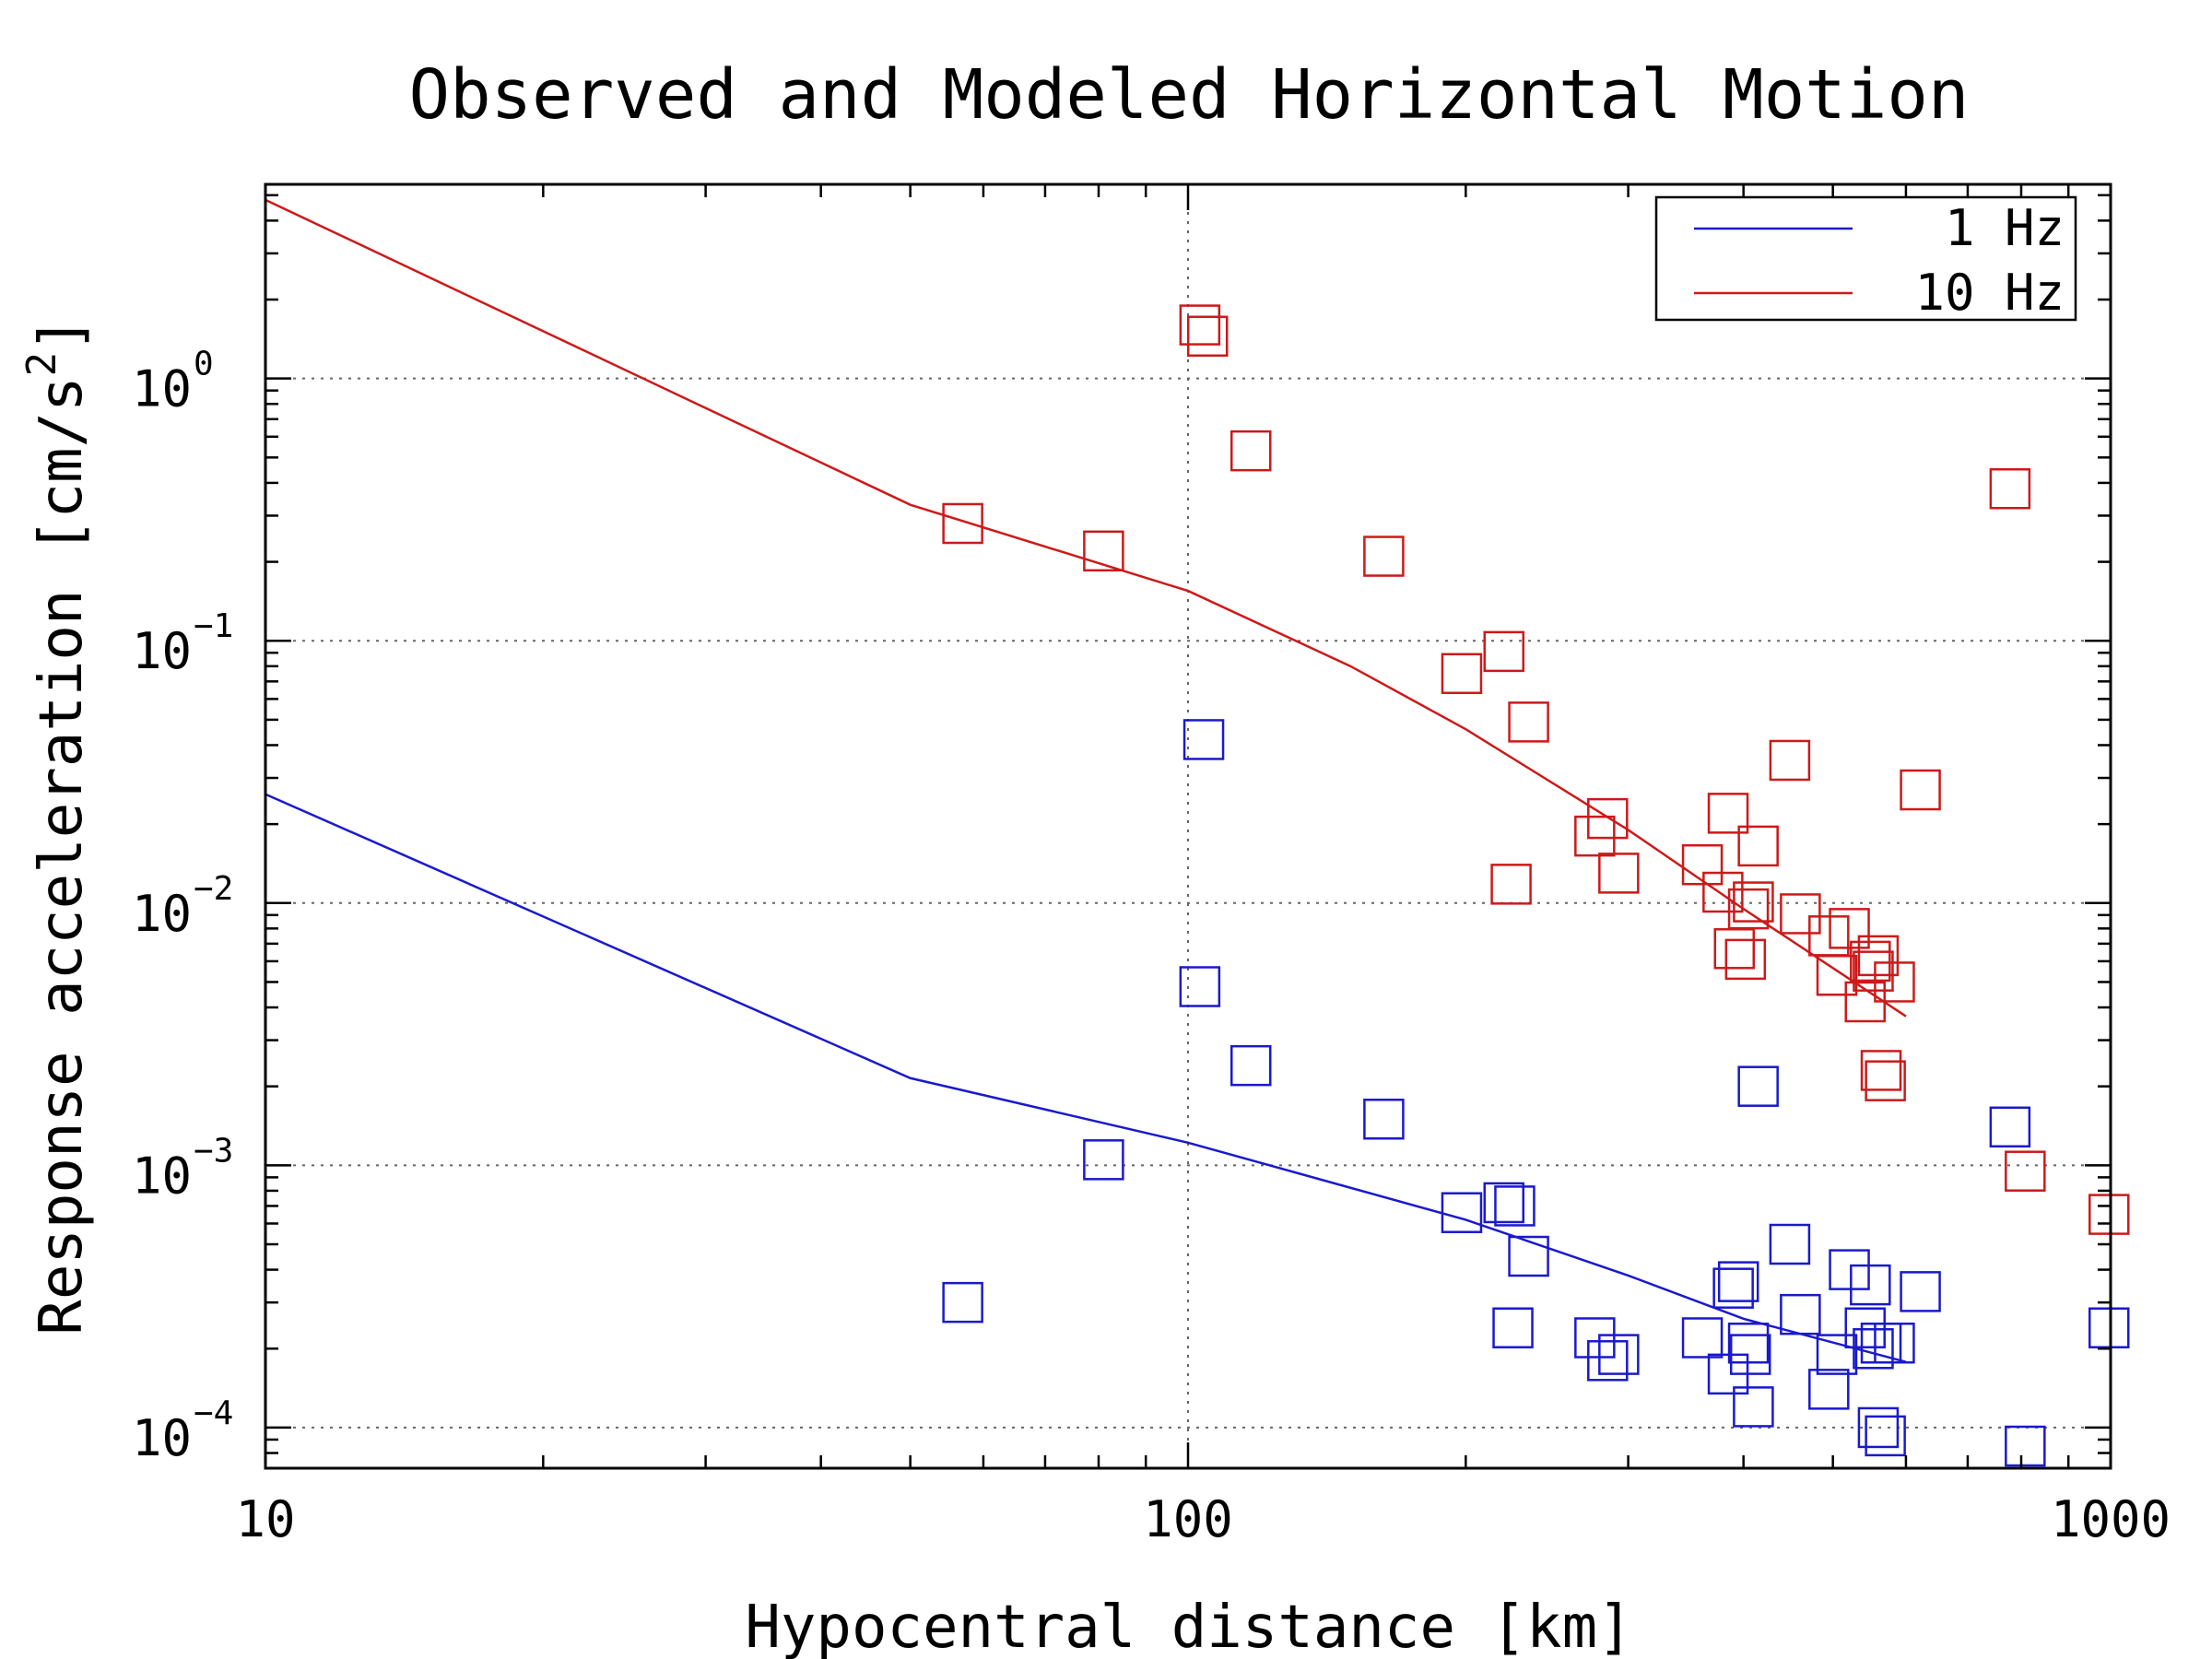 The height and width of the screenshot is (1659, 2212). I want to click on y-axis-label-close: ], so click(62, 334).